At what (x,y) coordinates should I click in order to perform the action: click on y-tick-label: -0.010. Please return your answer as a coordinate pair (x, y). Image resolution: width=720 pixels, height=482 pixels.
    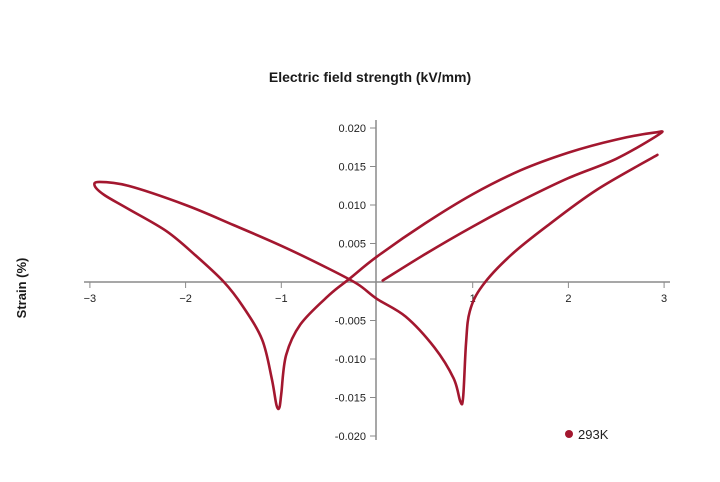
    Looking at the image, I should click on (350, 360).